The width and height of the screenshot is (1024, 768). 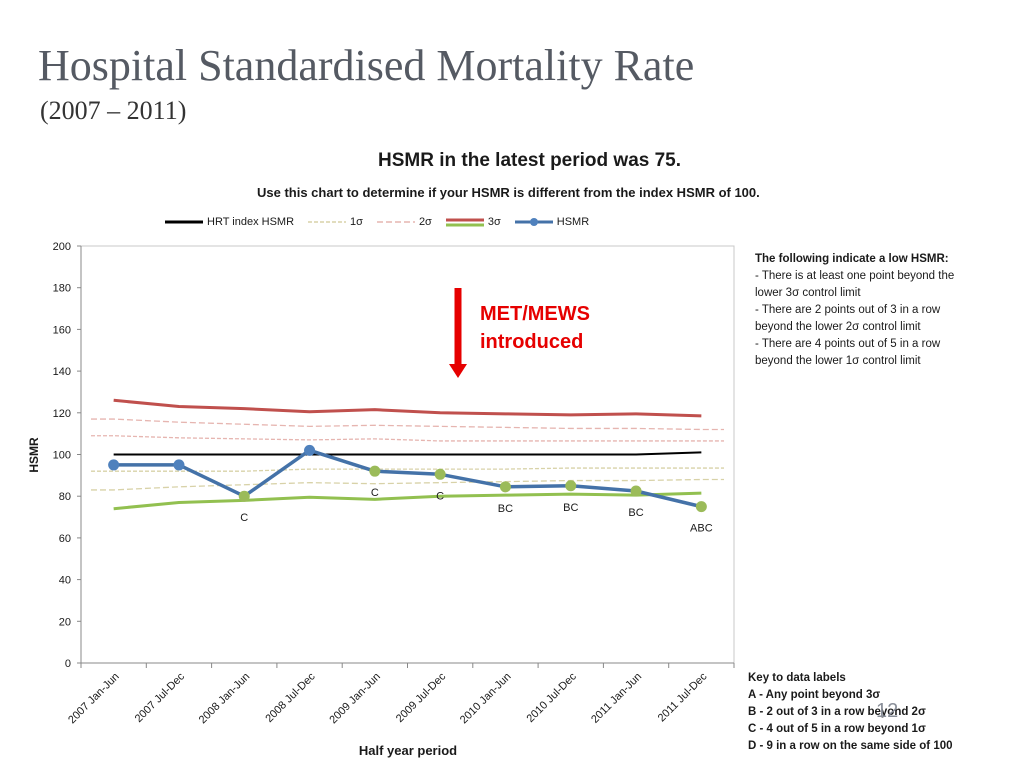 What do you see at coordinates (62, 456) in the screenshot?
I see `y-tick-label: 100` at bounding box center [62, 456].